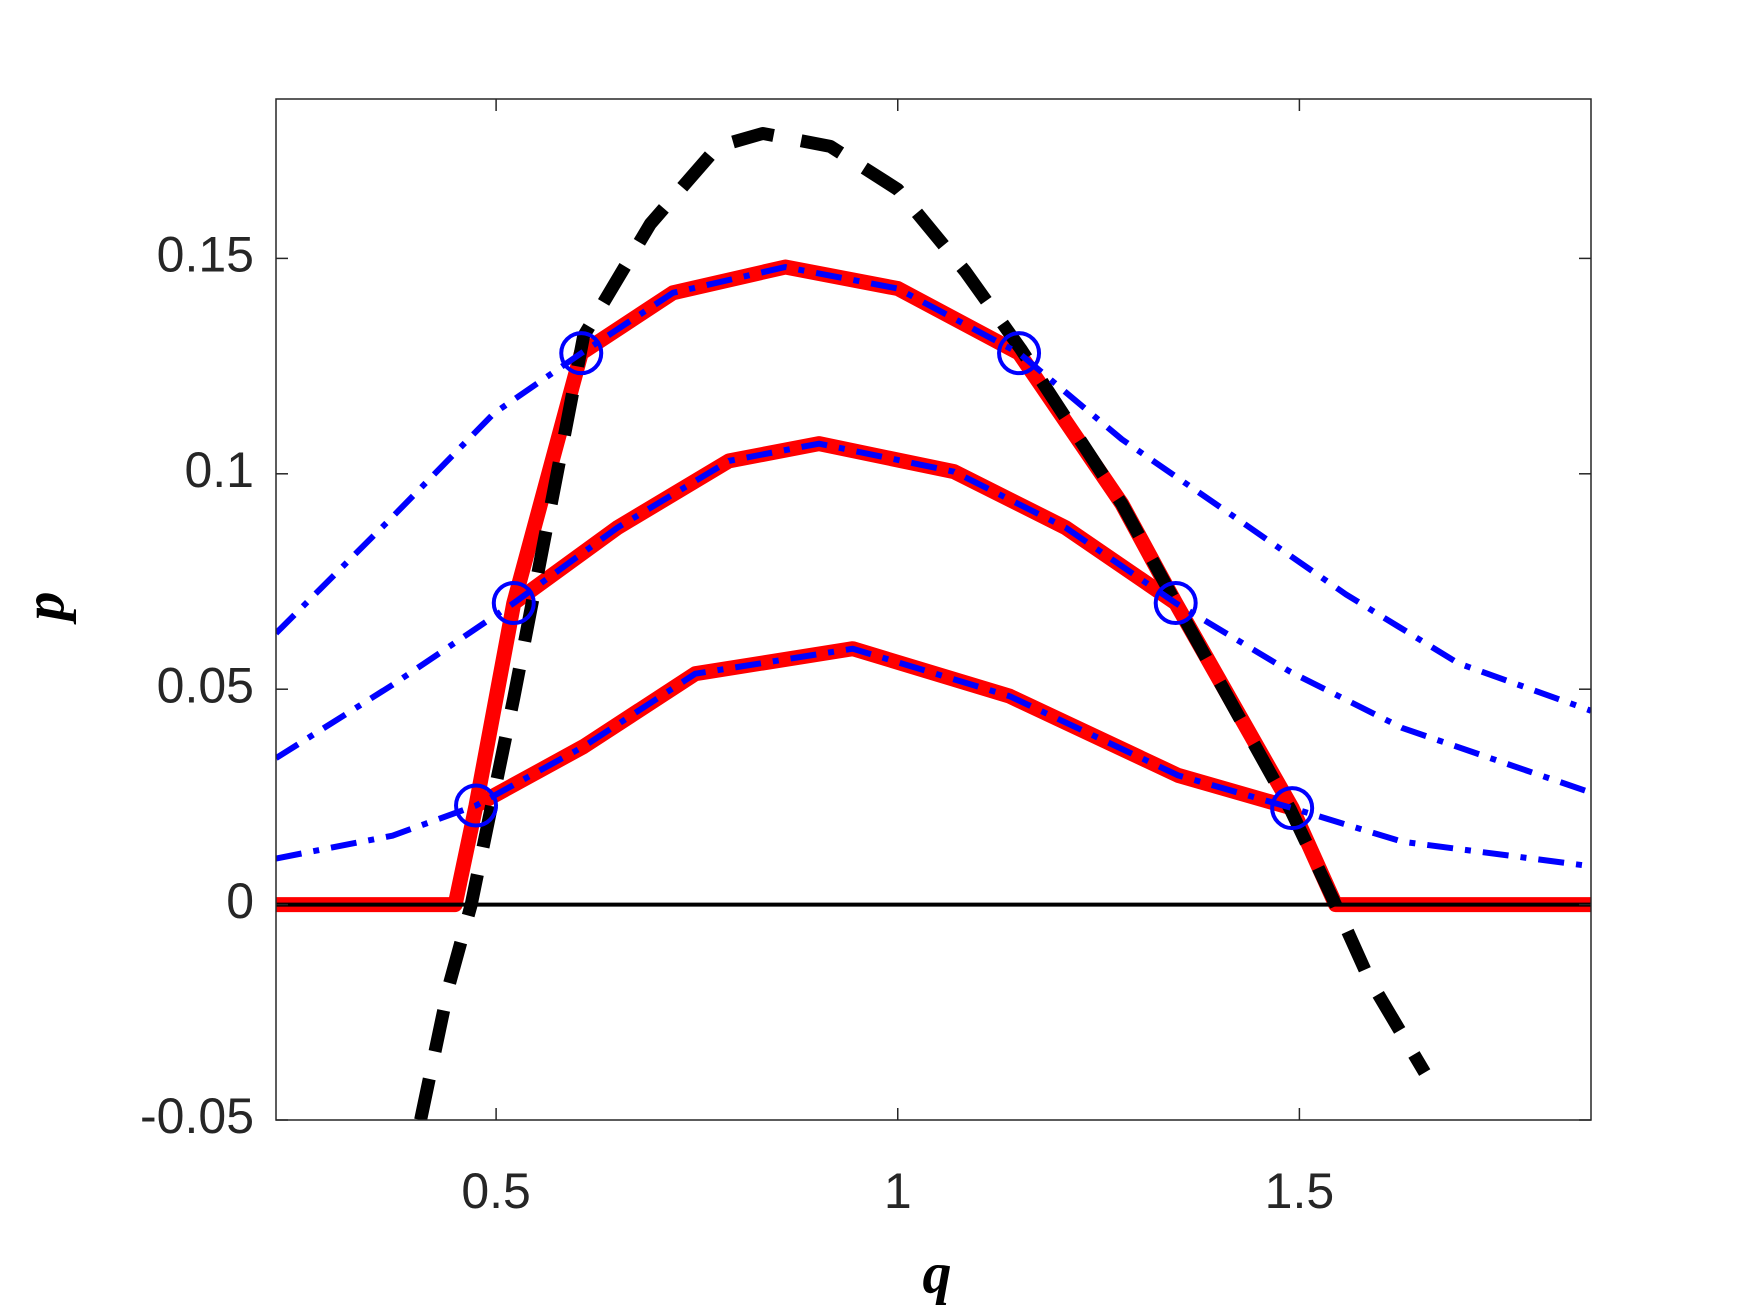  Describe the element at coordinates (1300, 1191) in the screenshot. I see `x-tick-label: 1.5` at that location.